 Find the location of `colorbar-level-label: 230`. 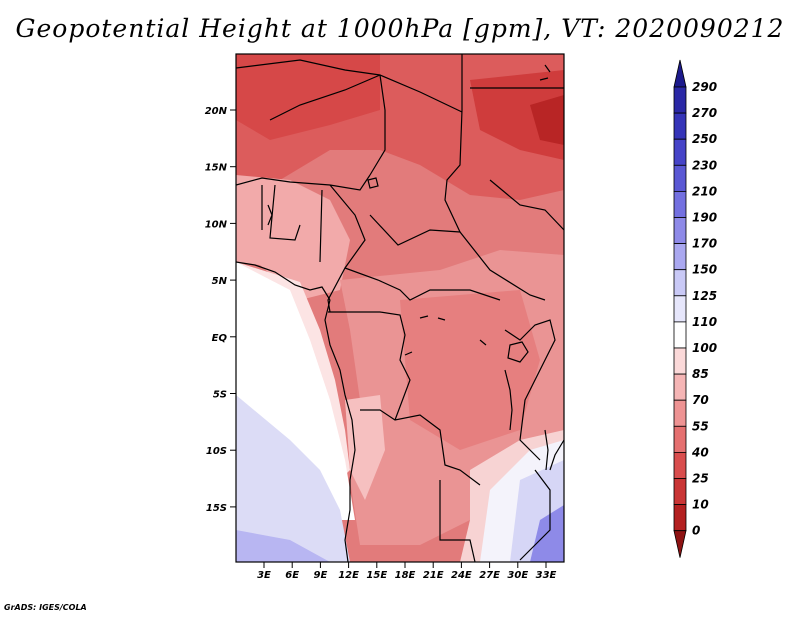

colorbar-level-label: 230 is located at coordinates (704, 165).